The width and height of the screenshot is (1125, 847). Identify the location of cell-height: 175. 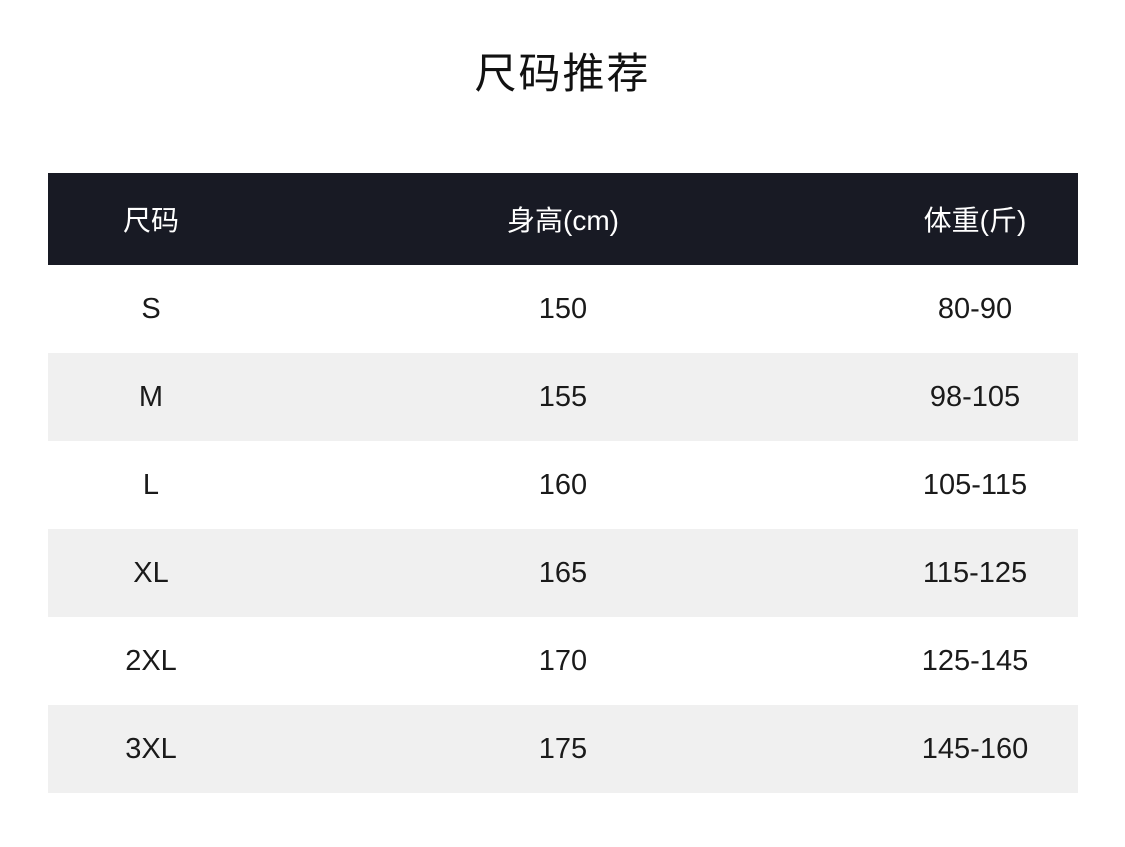
(563, 749).